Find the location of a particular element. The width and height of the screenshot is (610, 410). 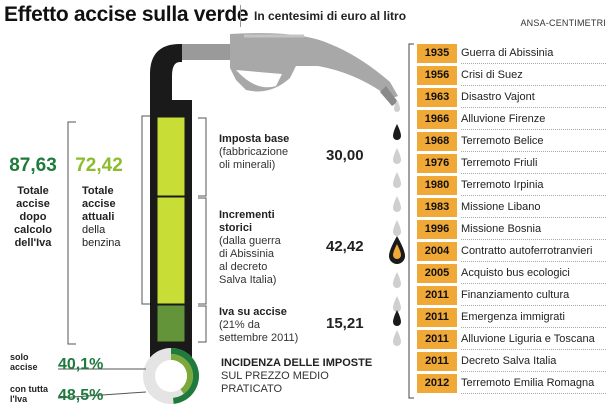

after-vat-bracket is located at coordinates (71, 233).